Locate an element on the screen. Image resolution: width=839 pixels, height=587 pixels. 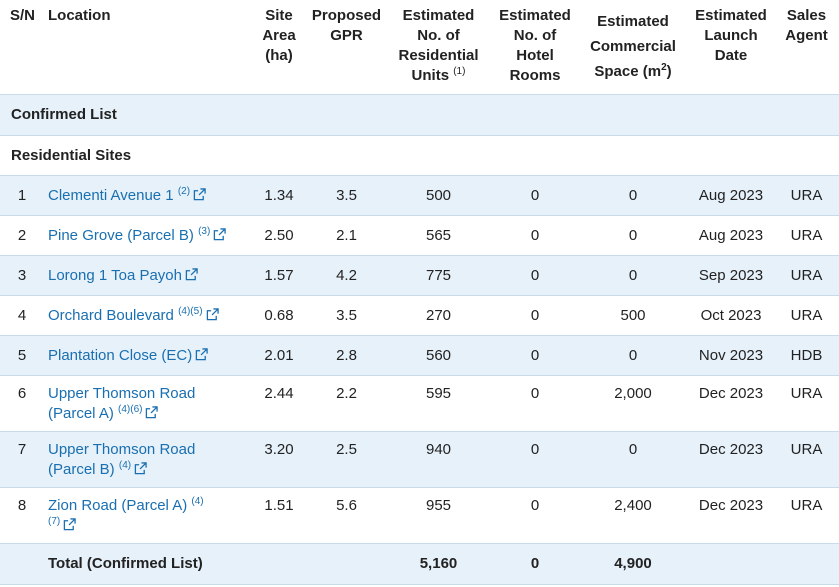
section-confirmed-list: Confirmed List is located at coordinates (419, 115).